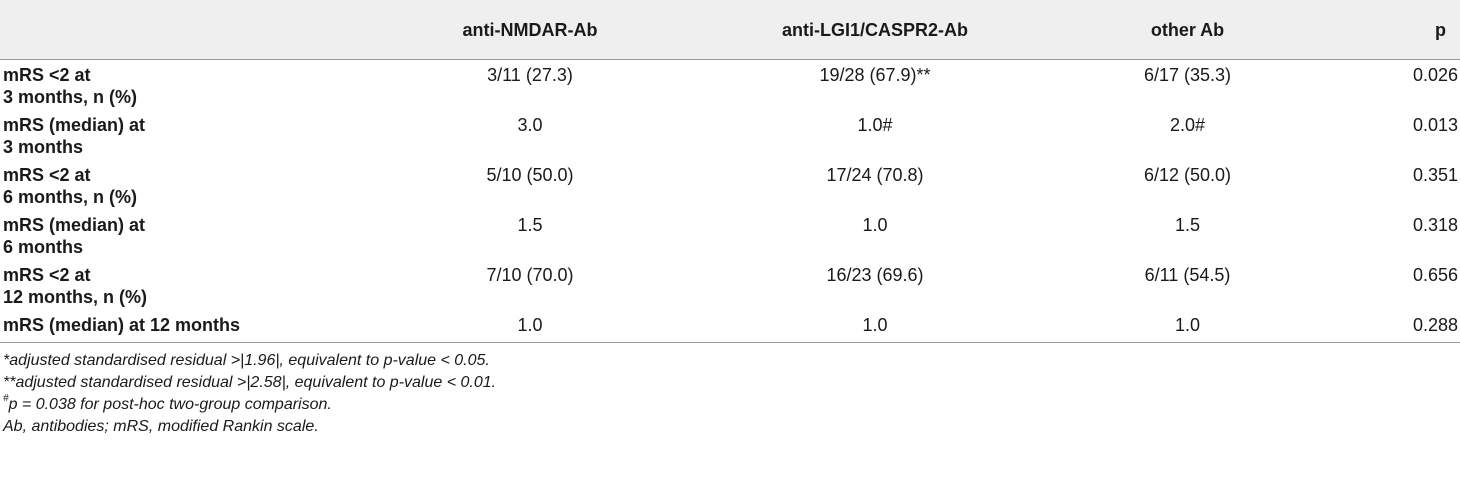 This screenshot has width=1460, height=481. What do you see at coordinates (875, 75) in the screenshot?
I see `cell-anti-lgi1-caspr2: 19/28 (67.9)**` at bounding box center [875, 75].